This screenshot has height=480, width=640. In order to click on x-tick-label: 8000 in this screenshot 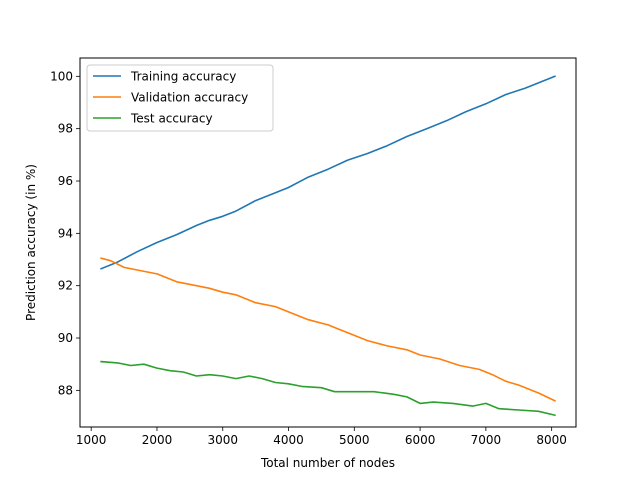, I will do `click(551, 440)`.